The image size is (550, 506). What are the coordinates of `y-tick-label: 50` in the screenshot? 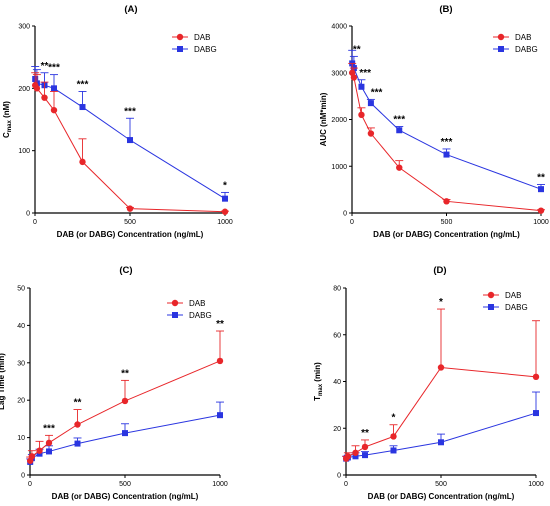 It's located at (21, 289).